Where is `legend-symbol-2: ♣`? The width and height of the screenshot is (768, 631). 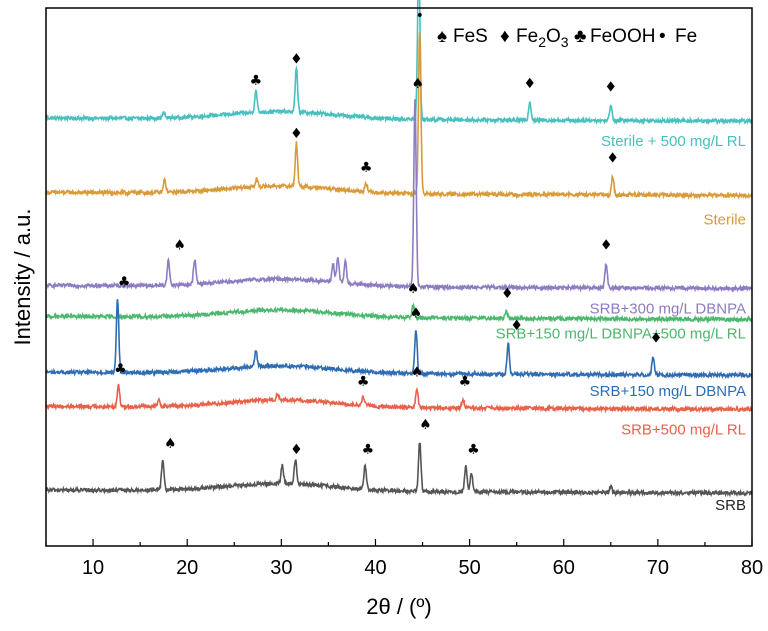
legend-symbol-2: ♣ is located at coordinates (580, 36).